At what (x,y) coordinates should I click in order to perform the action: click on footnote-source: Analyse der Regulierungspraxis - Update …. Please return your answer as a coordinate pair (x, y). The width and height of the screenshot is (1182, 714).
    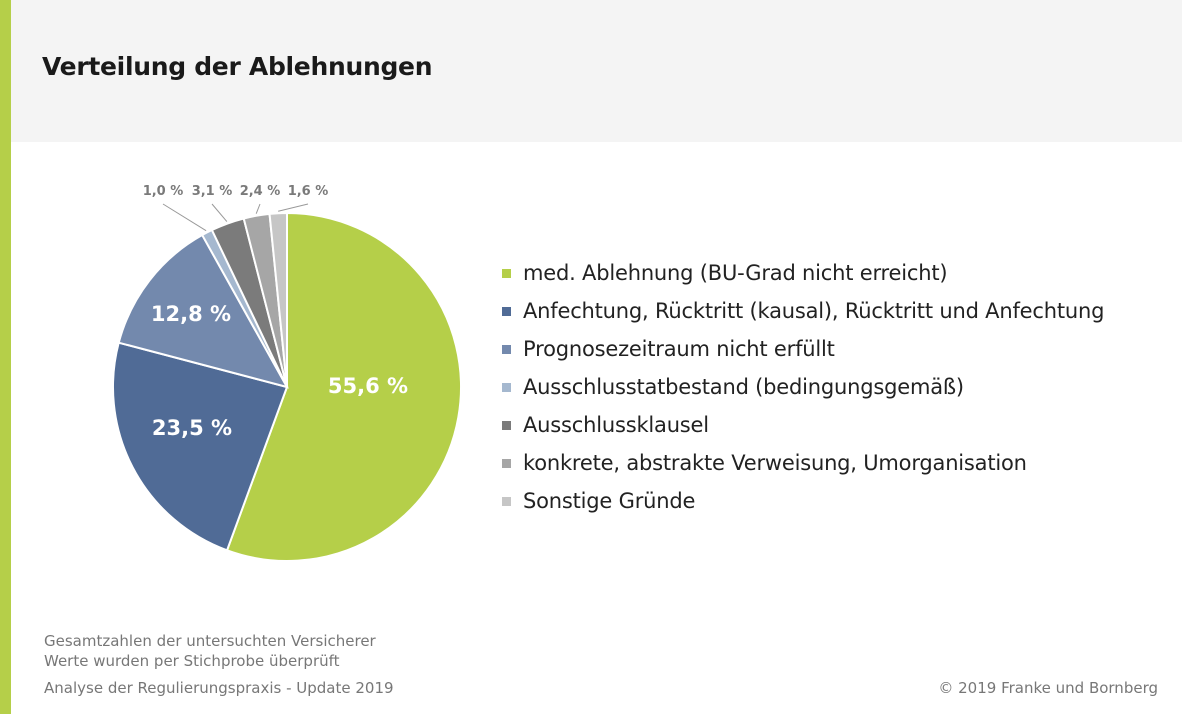
    Looking at the image, I should click on (219, 688).